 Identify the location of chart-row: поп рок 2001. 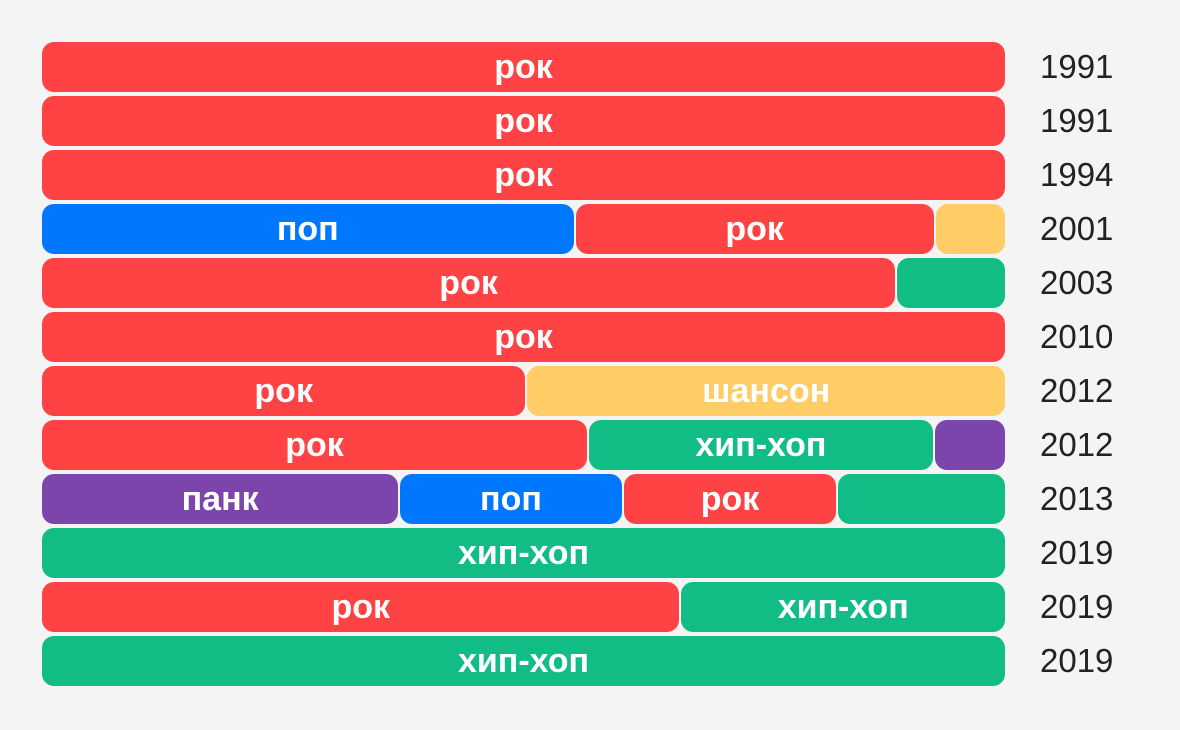
(592, 229).